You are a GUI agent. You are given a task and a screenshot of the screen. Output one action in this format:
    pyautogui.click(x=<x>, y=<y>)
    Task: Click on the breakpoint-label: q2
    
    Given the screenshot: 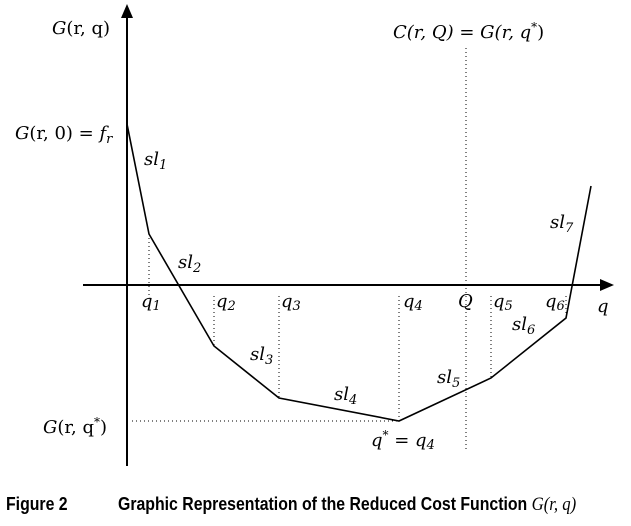 What is the action you would take?
    pyautogui.click(x=226, y=302)
    